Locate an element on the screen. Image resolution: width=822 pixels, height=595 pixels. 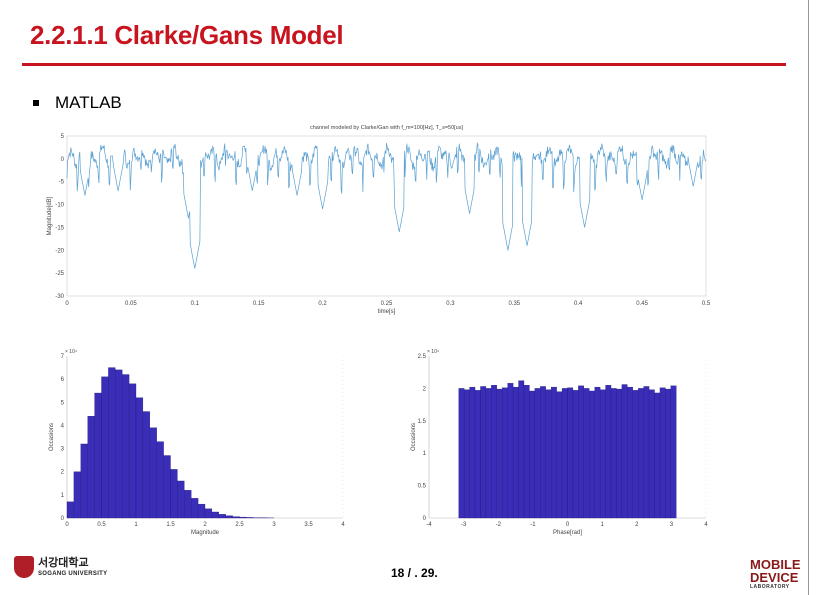
lab-logo-line3: LABORATORY is located at coordinates (770, 587).